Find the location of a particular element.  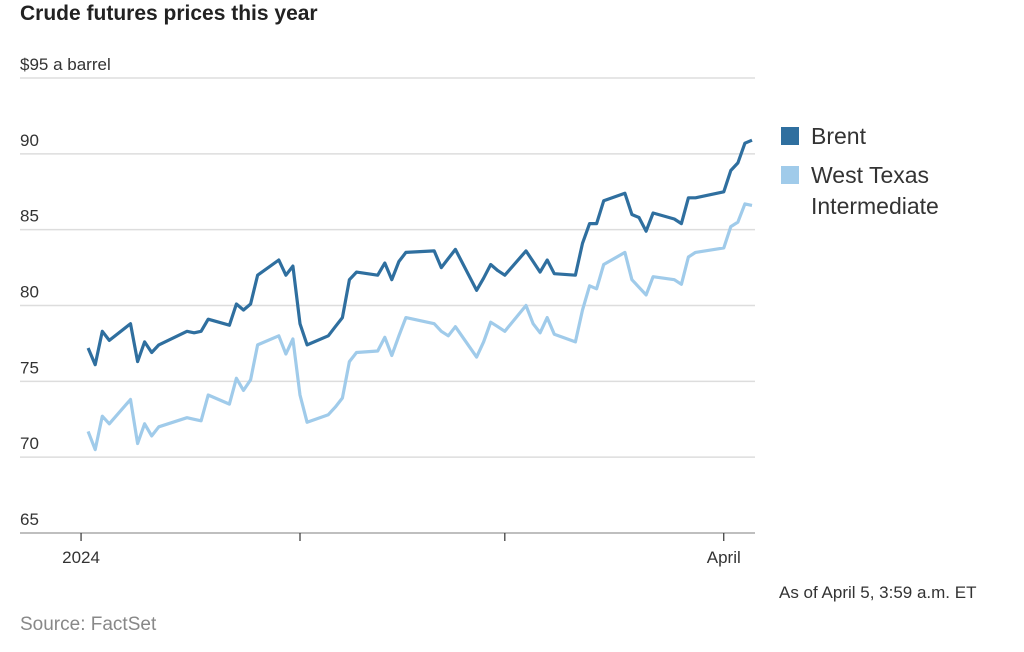

legend-label-wti-2: Intermediate is located at coordinates (875, 206).